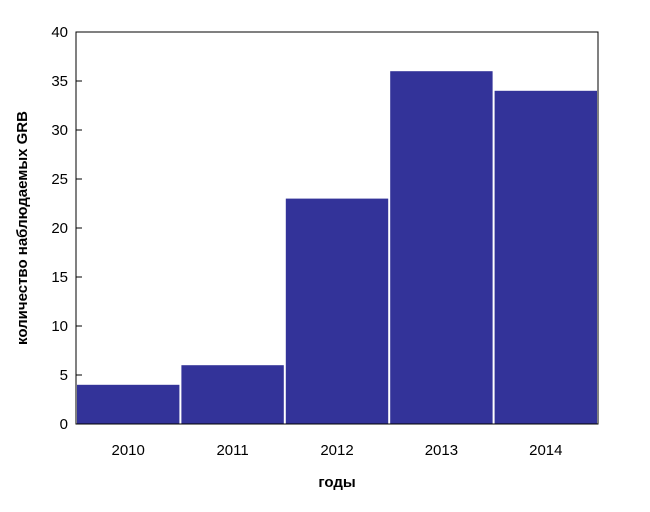 This screenshot has height=512, width=650. What do you see at coordinates (59, 32) in the screenshot?
I see `y-tick-label: 40` at bounding box center [59, 32].